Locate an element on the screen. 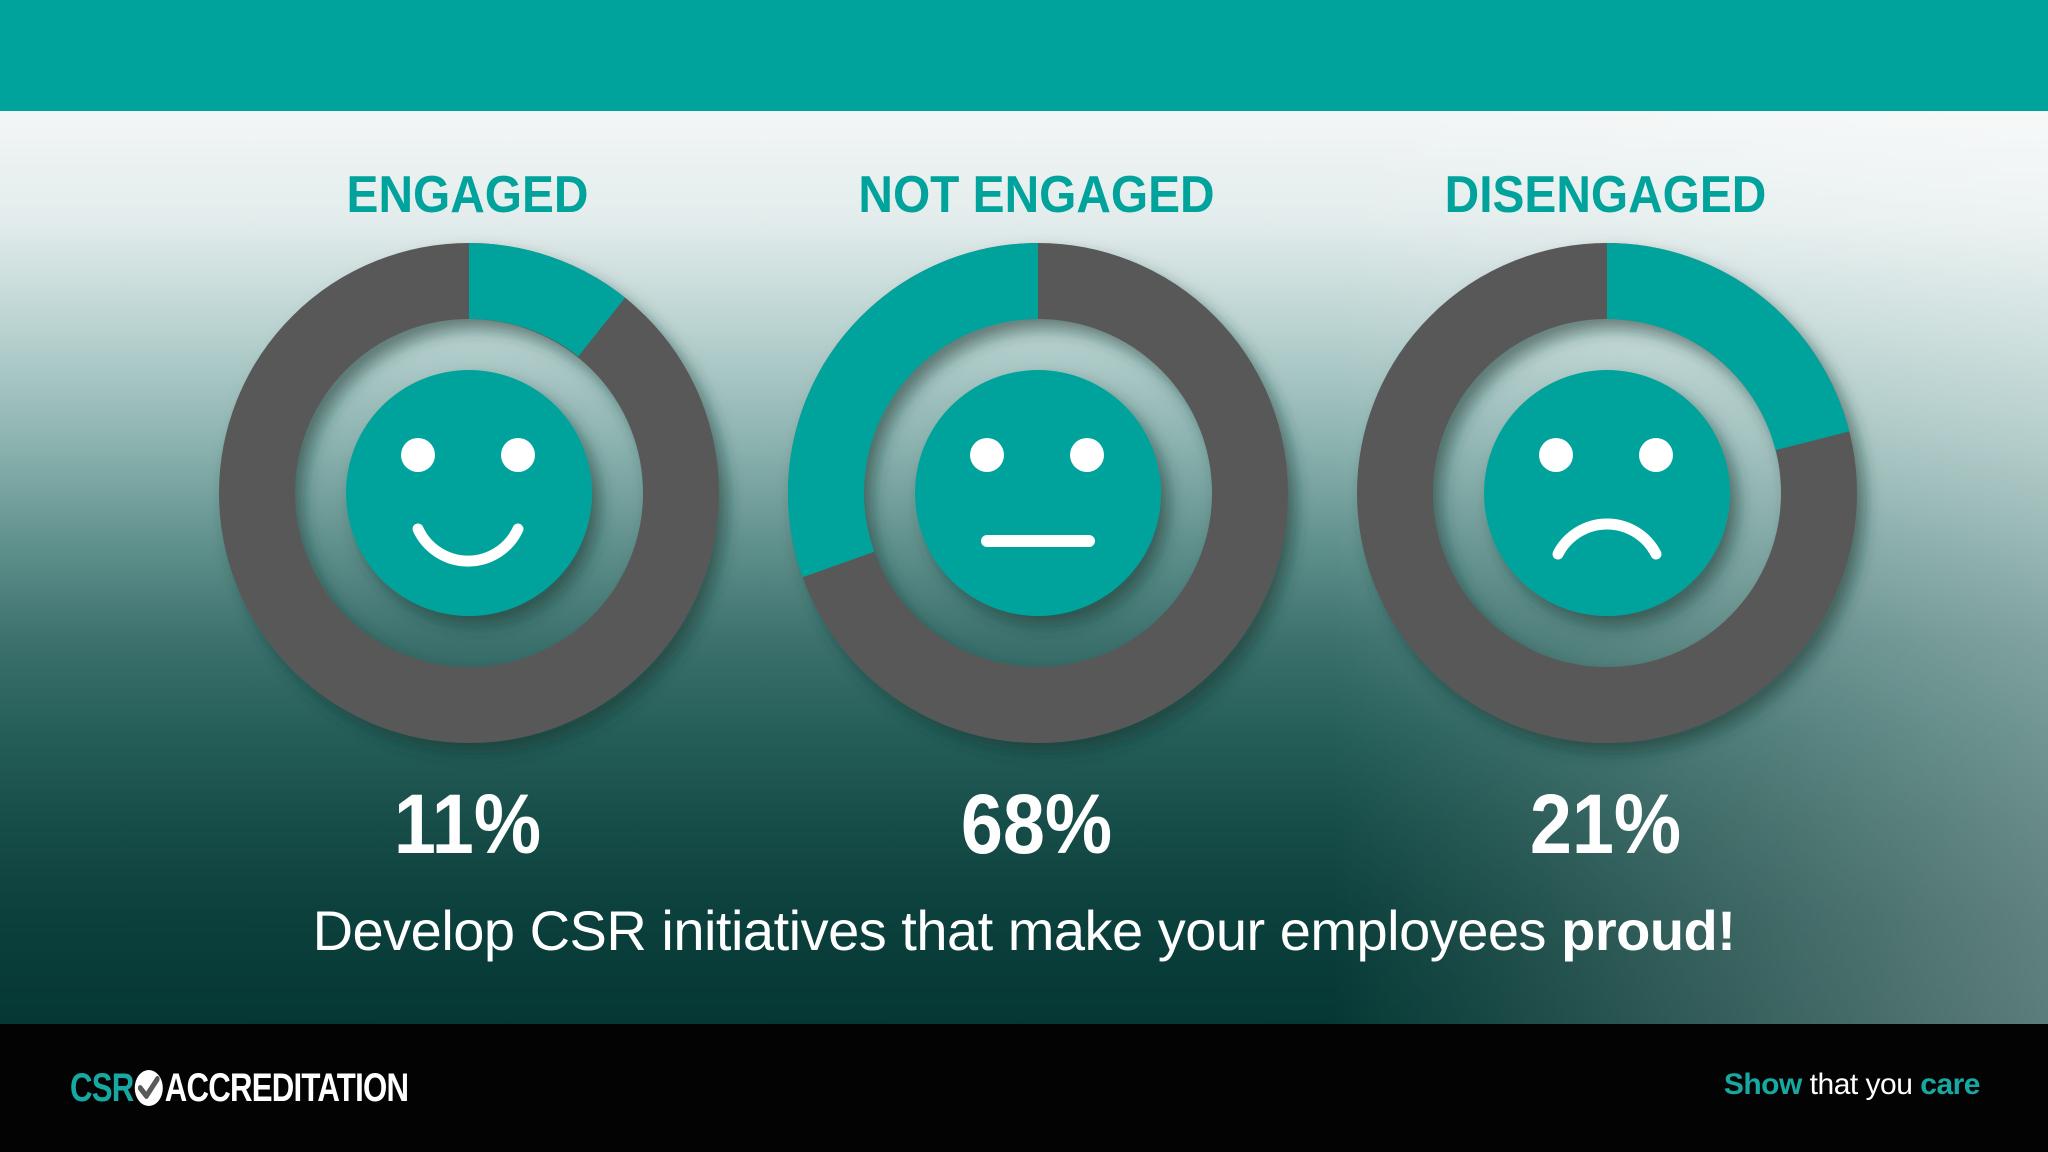 The height and width of the screenshot is (1152, 2048). disengaged-donut-chart is located at coordinates (1607, 493).